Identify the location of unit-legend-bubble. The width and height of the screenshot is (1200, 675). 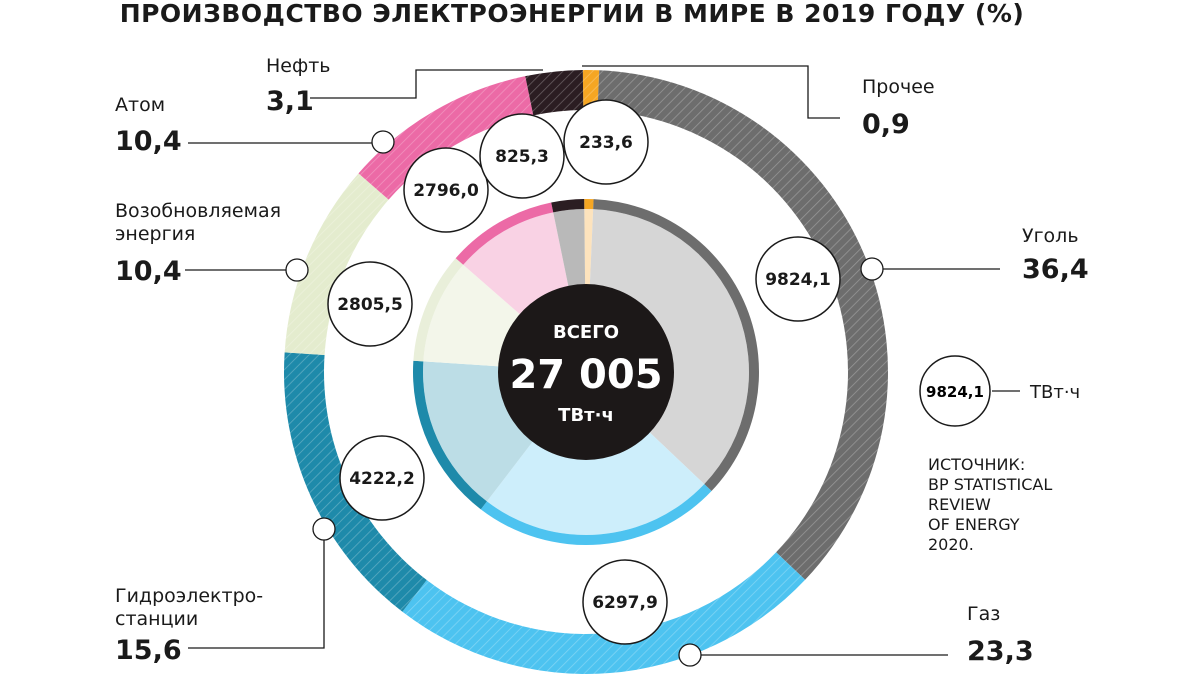
(955, 391).